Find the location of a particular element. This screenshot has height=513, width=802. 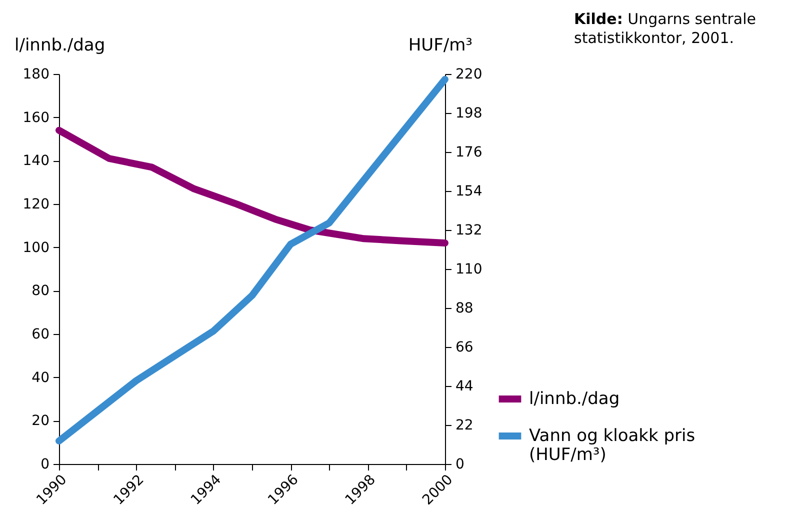

y-tick-label: 40 is located at coordinates (41, 378).